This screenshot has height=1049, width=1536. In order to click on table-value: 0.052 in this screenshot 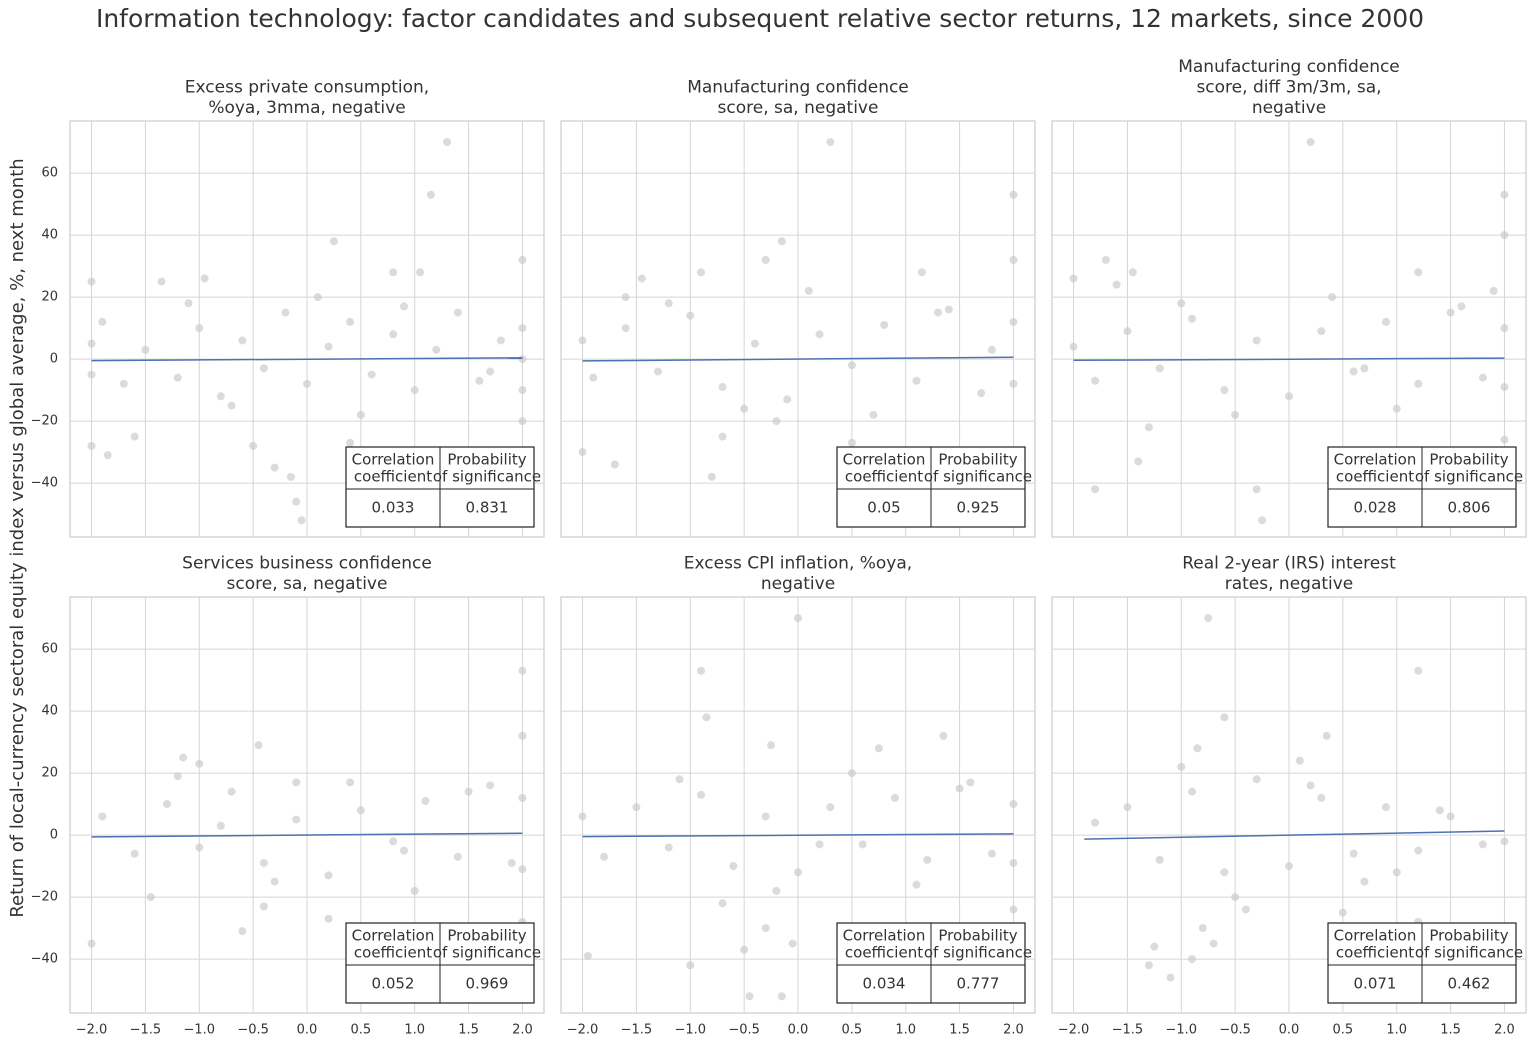, I will do `click(393, 984)`.